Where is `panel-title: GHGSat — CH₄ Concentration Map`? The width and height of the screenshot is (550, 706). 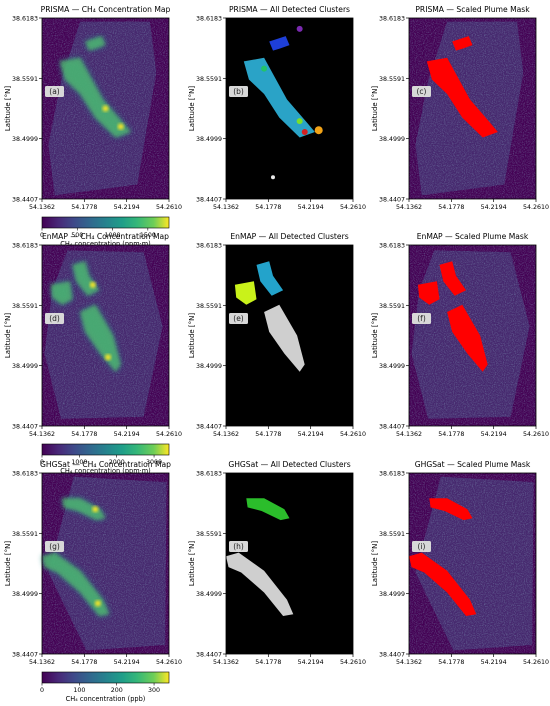
panel-title: GHGSat — CH₄ Concentration Map is located at coordinates (105, 464).